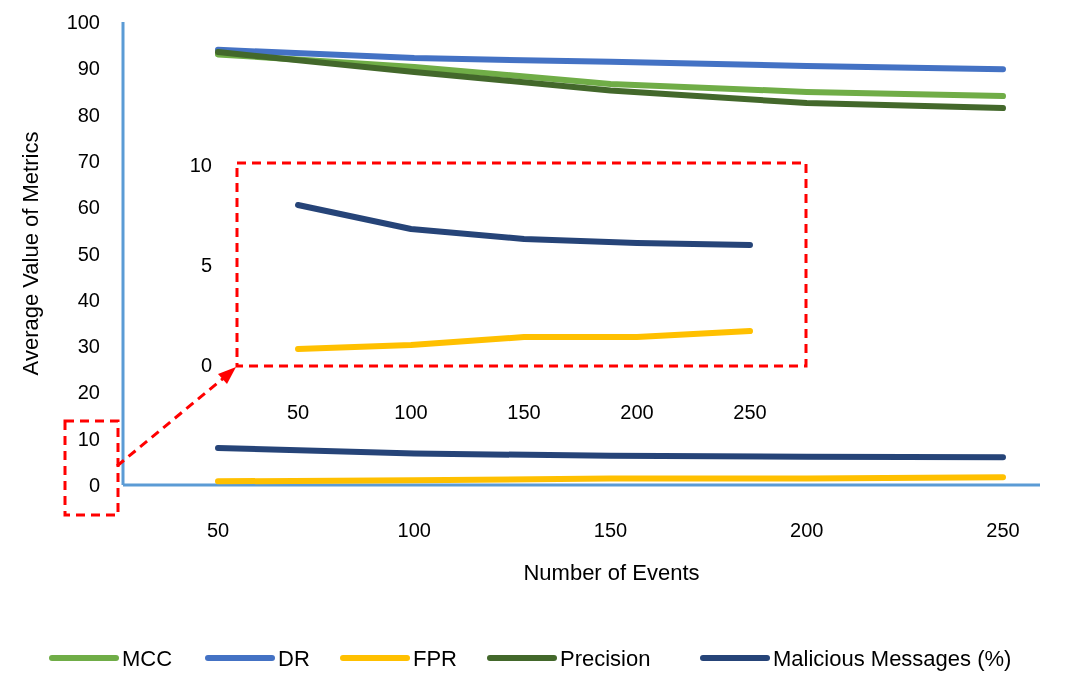 This screenshot has width=1088, height=675. Describe the element at coordinates (83, 22) in the screenshot. I see `y-tick-label: 100` at that location.